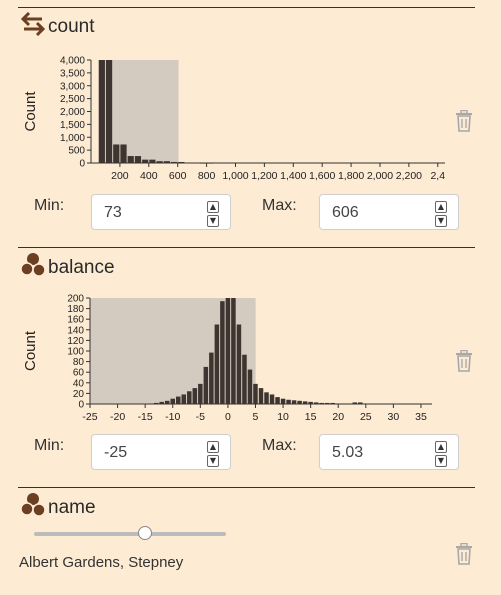  I want to click on balance-max-spinner: ▲ ▼, so click(441, 453).